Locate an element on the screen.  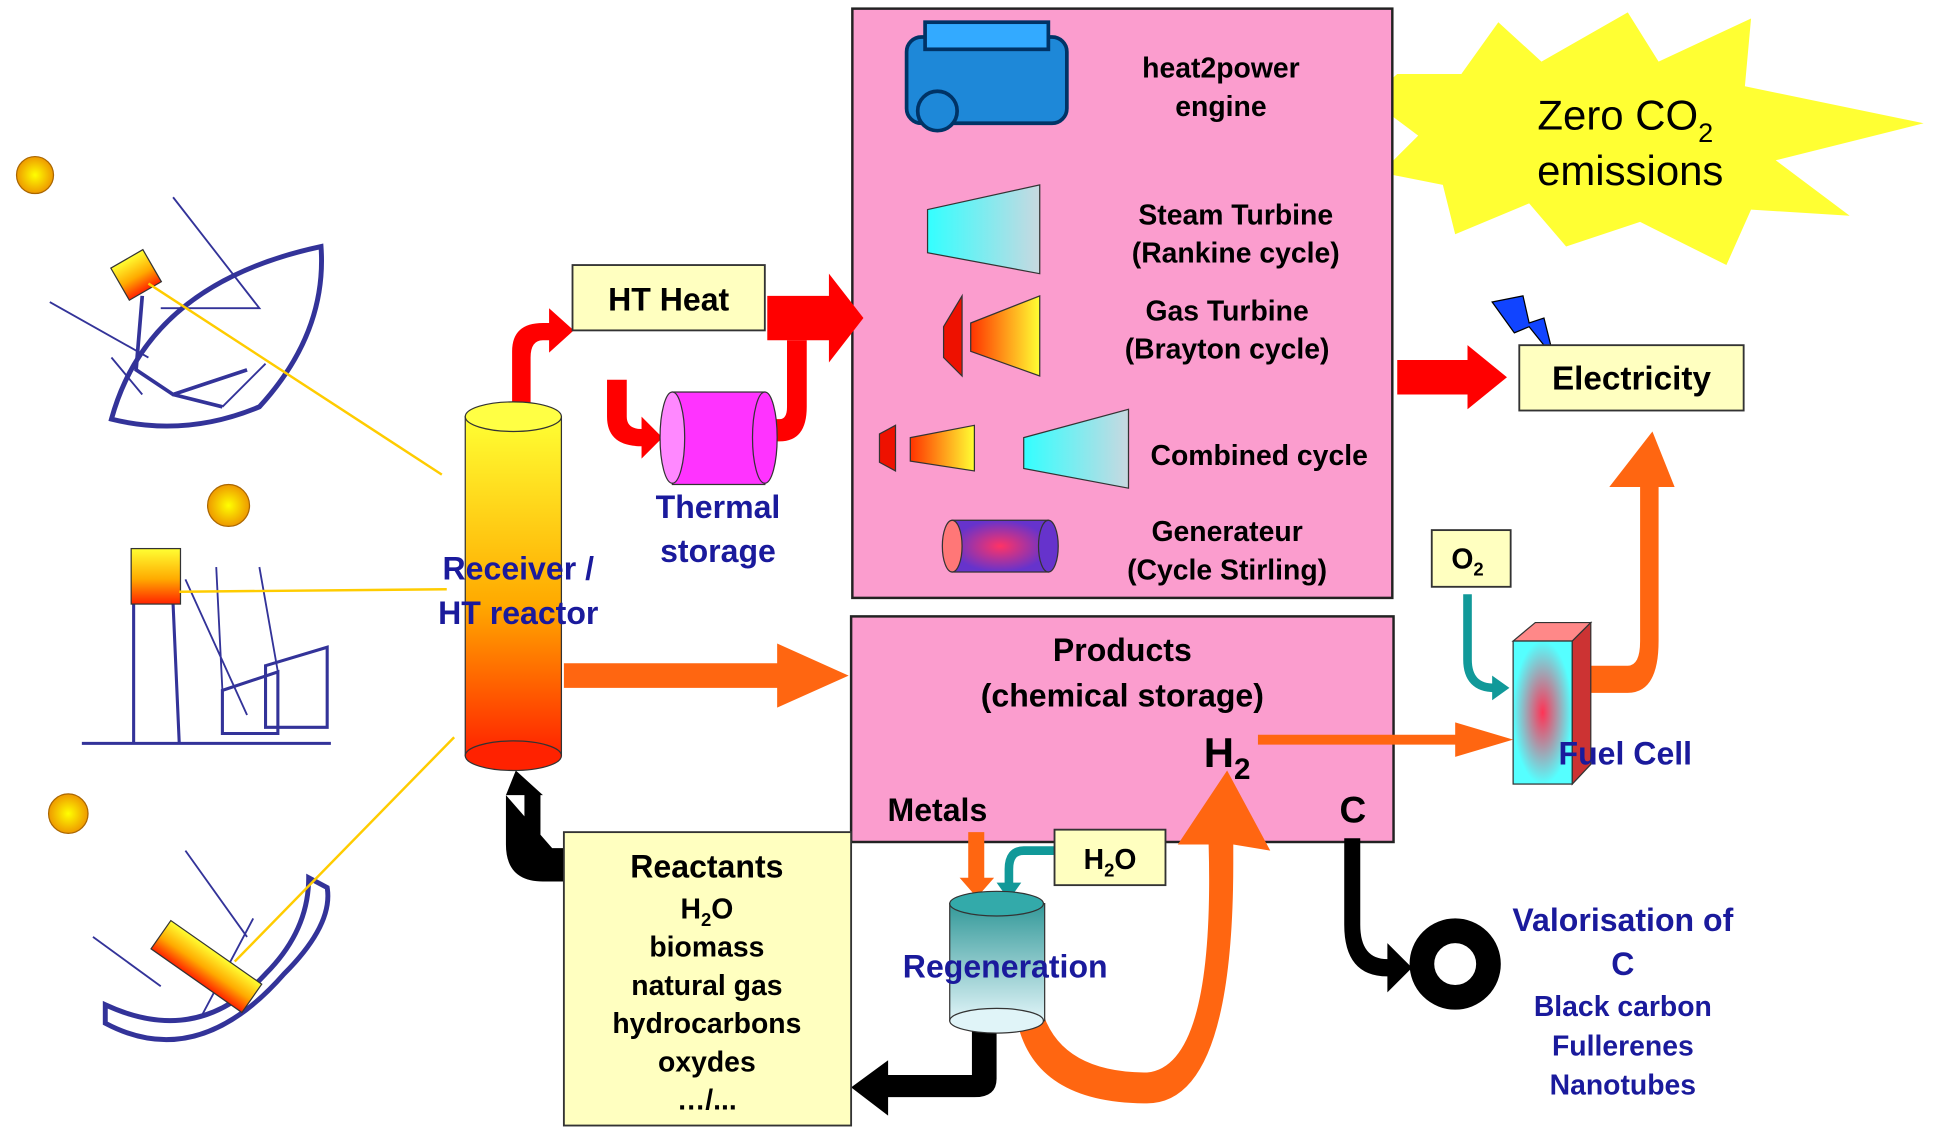
products-label: (chemical storage) is located at coordinates (1122, 695).